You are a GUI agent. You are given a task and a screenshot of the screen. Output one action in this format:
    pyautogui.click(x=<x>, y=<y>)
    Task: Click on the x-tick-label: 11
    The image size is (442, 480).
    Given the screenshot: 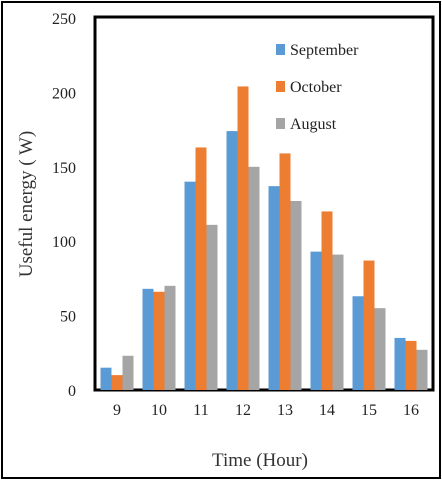 What is the action you would take?
    pyautogui.click(x=200, y=410)
    